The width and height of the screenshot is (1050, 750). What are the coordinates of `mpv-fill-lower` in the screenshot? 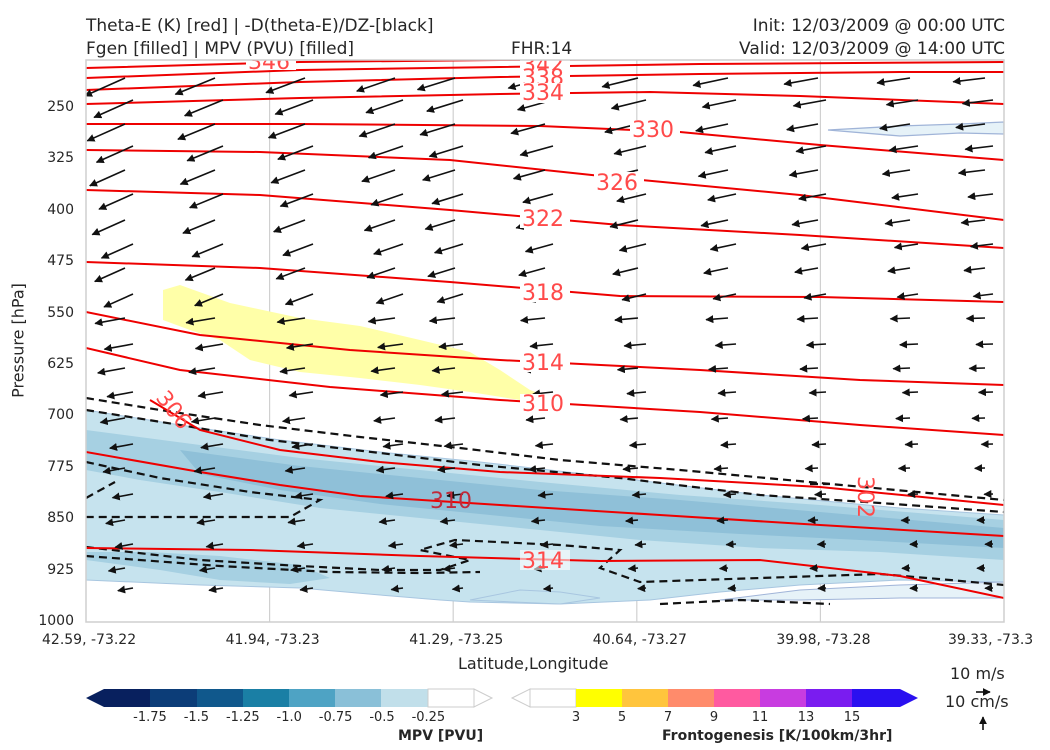 It's located at (208, 568).